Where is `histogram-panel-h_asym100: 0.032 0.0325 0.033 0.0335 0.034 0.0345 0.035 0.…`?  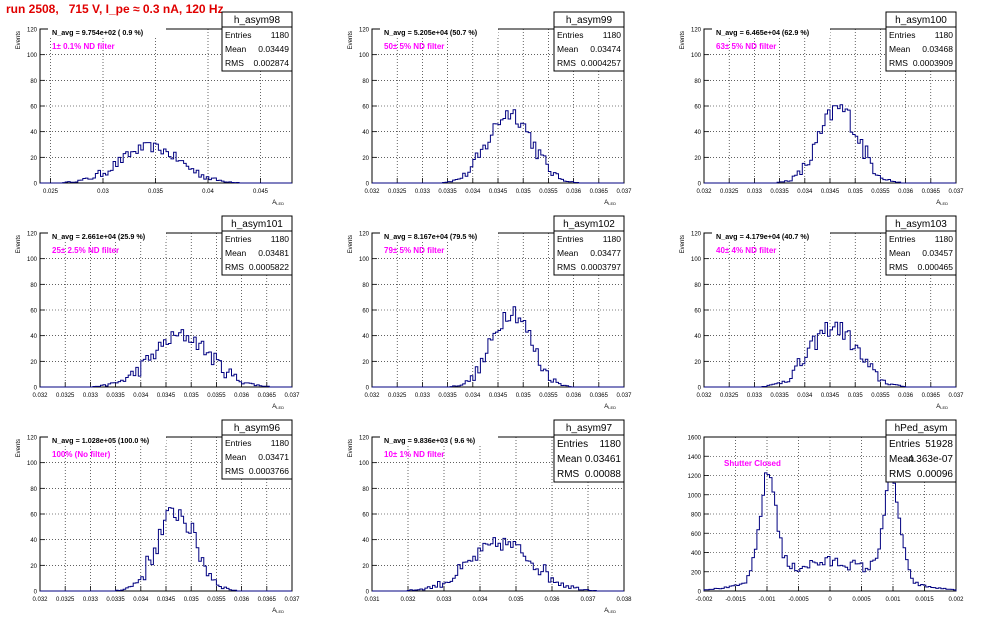
histogram-panel-h_asym100: 0.032 0.0325 0.033 0.0335 0.034 0.0345 0.035 0.… is located at coordinates (822, 108).